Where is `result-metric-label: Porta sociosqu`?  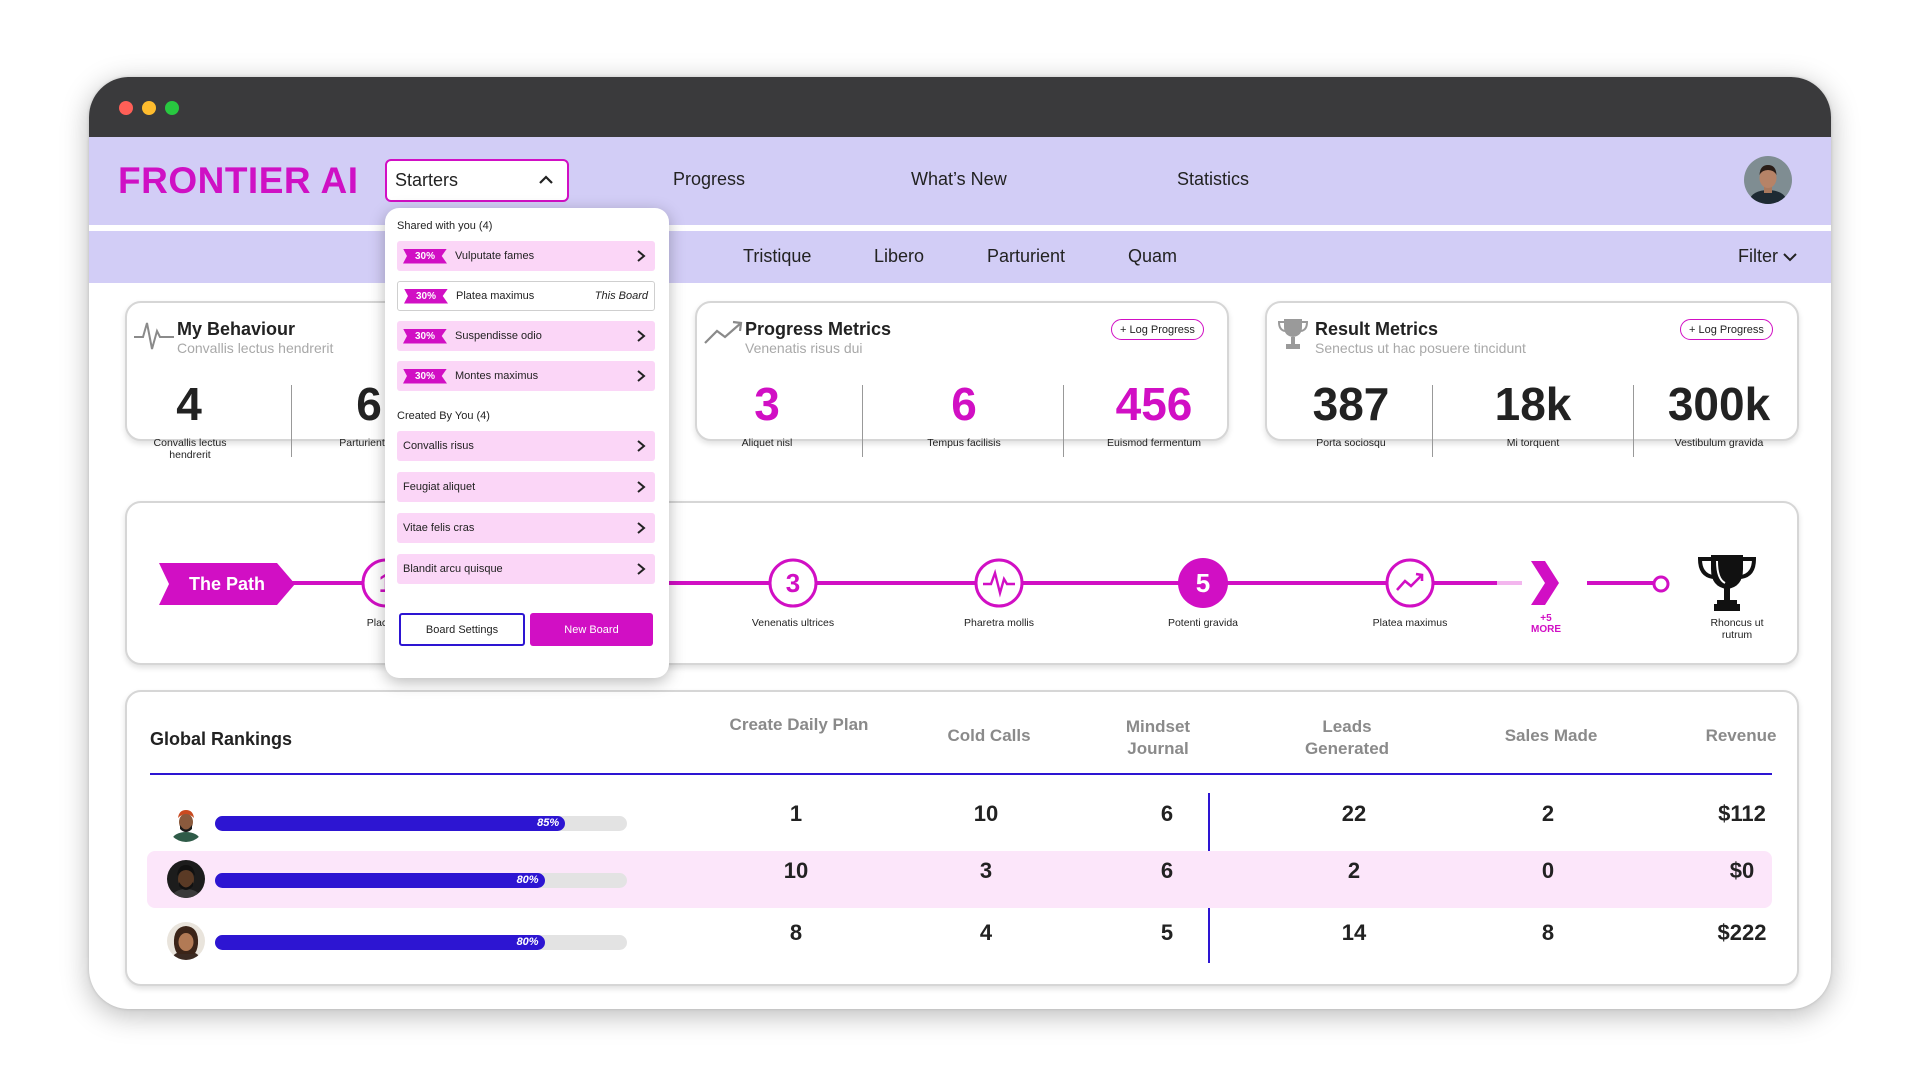 result-metric-label: Porta sociosqu is located at coordinates (1351, 443).